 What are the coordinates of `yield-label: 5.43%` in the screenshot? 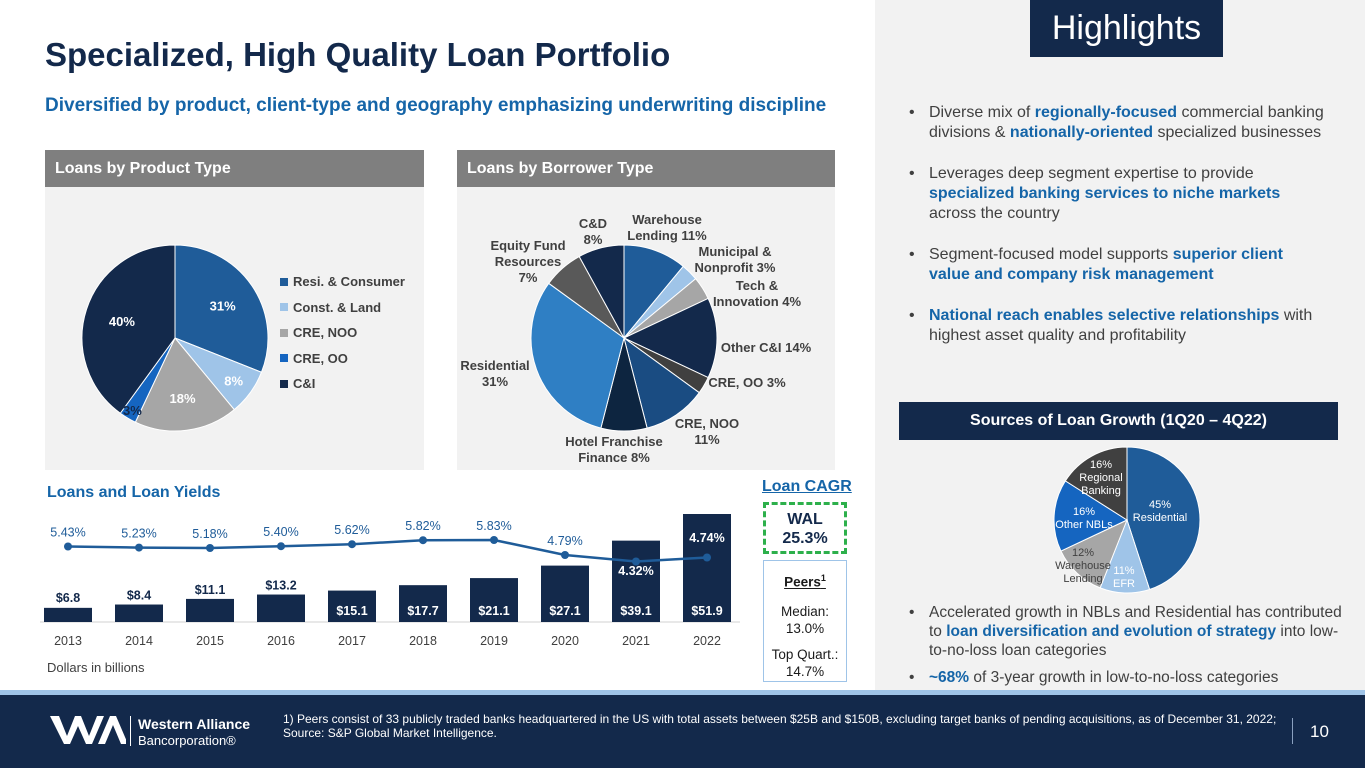 It's located at (67, 533).